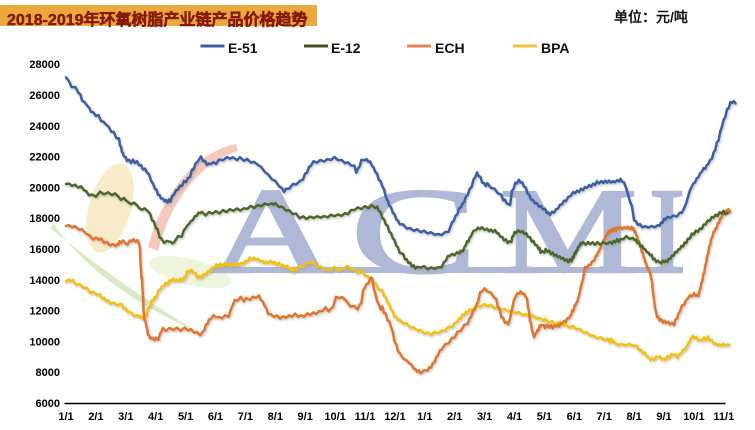 The height and width of the screenshot is (430, 755). I want to click on svg-text: 22000, so click(44, 158).